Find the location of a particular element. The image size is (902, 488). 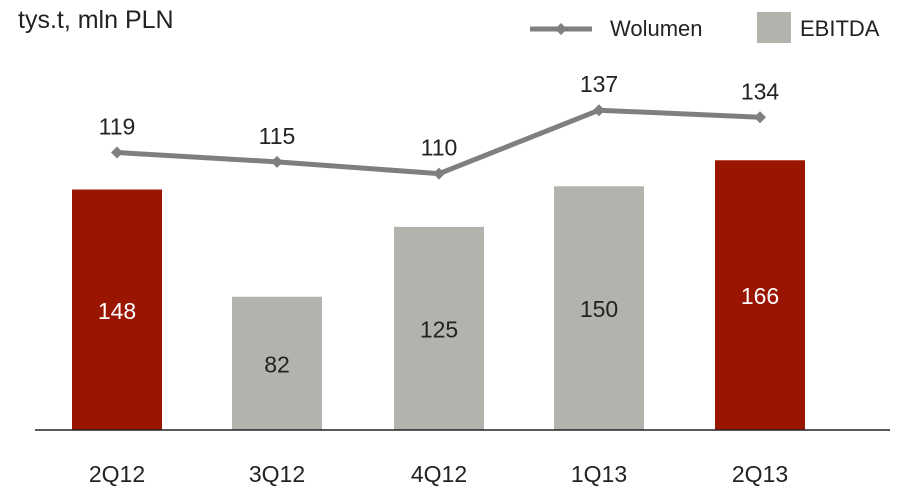

bar-value-label: 148 is located at coordinates (117, 311).